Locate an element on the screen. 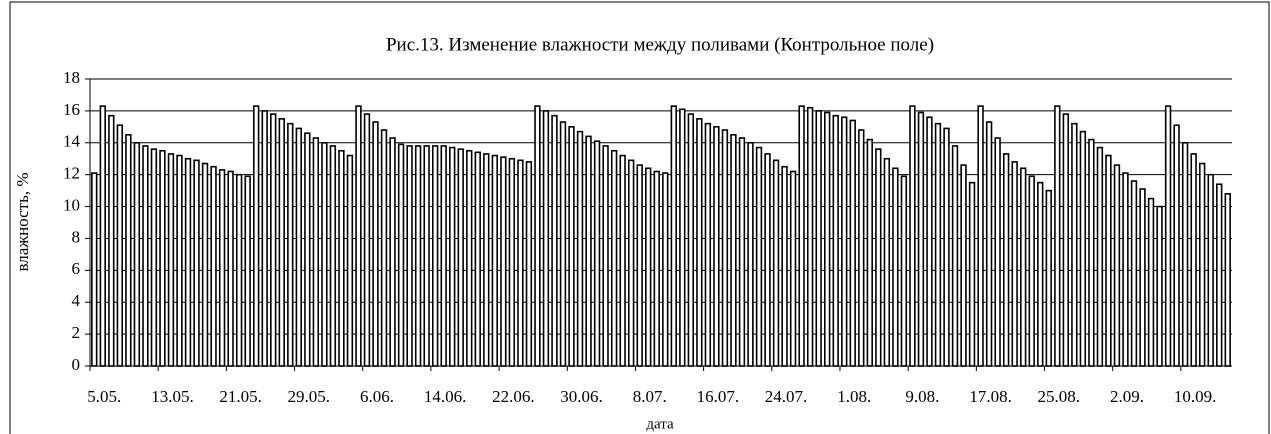 The width and height of the screenshot is (1271, 434). x-tick-label: 5.05. is located at coordinates (104, 396).